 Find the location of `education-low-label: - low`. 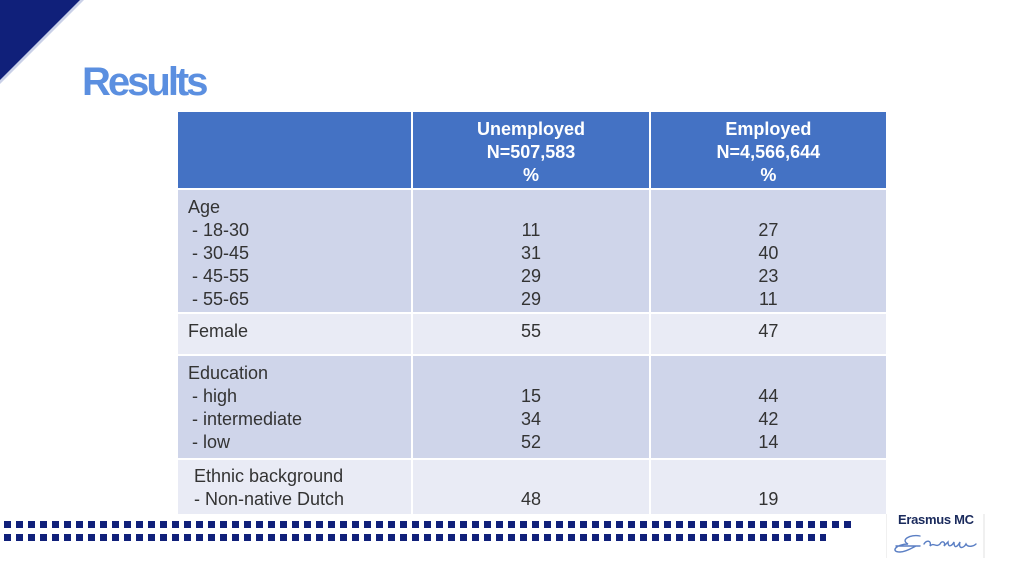

education-low-label: - low is located at coordinates (211, 442).